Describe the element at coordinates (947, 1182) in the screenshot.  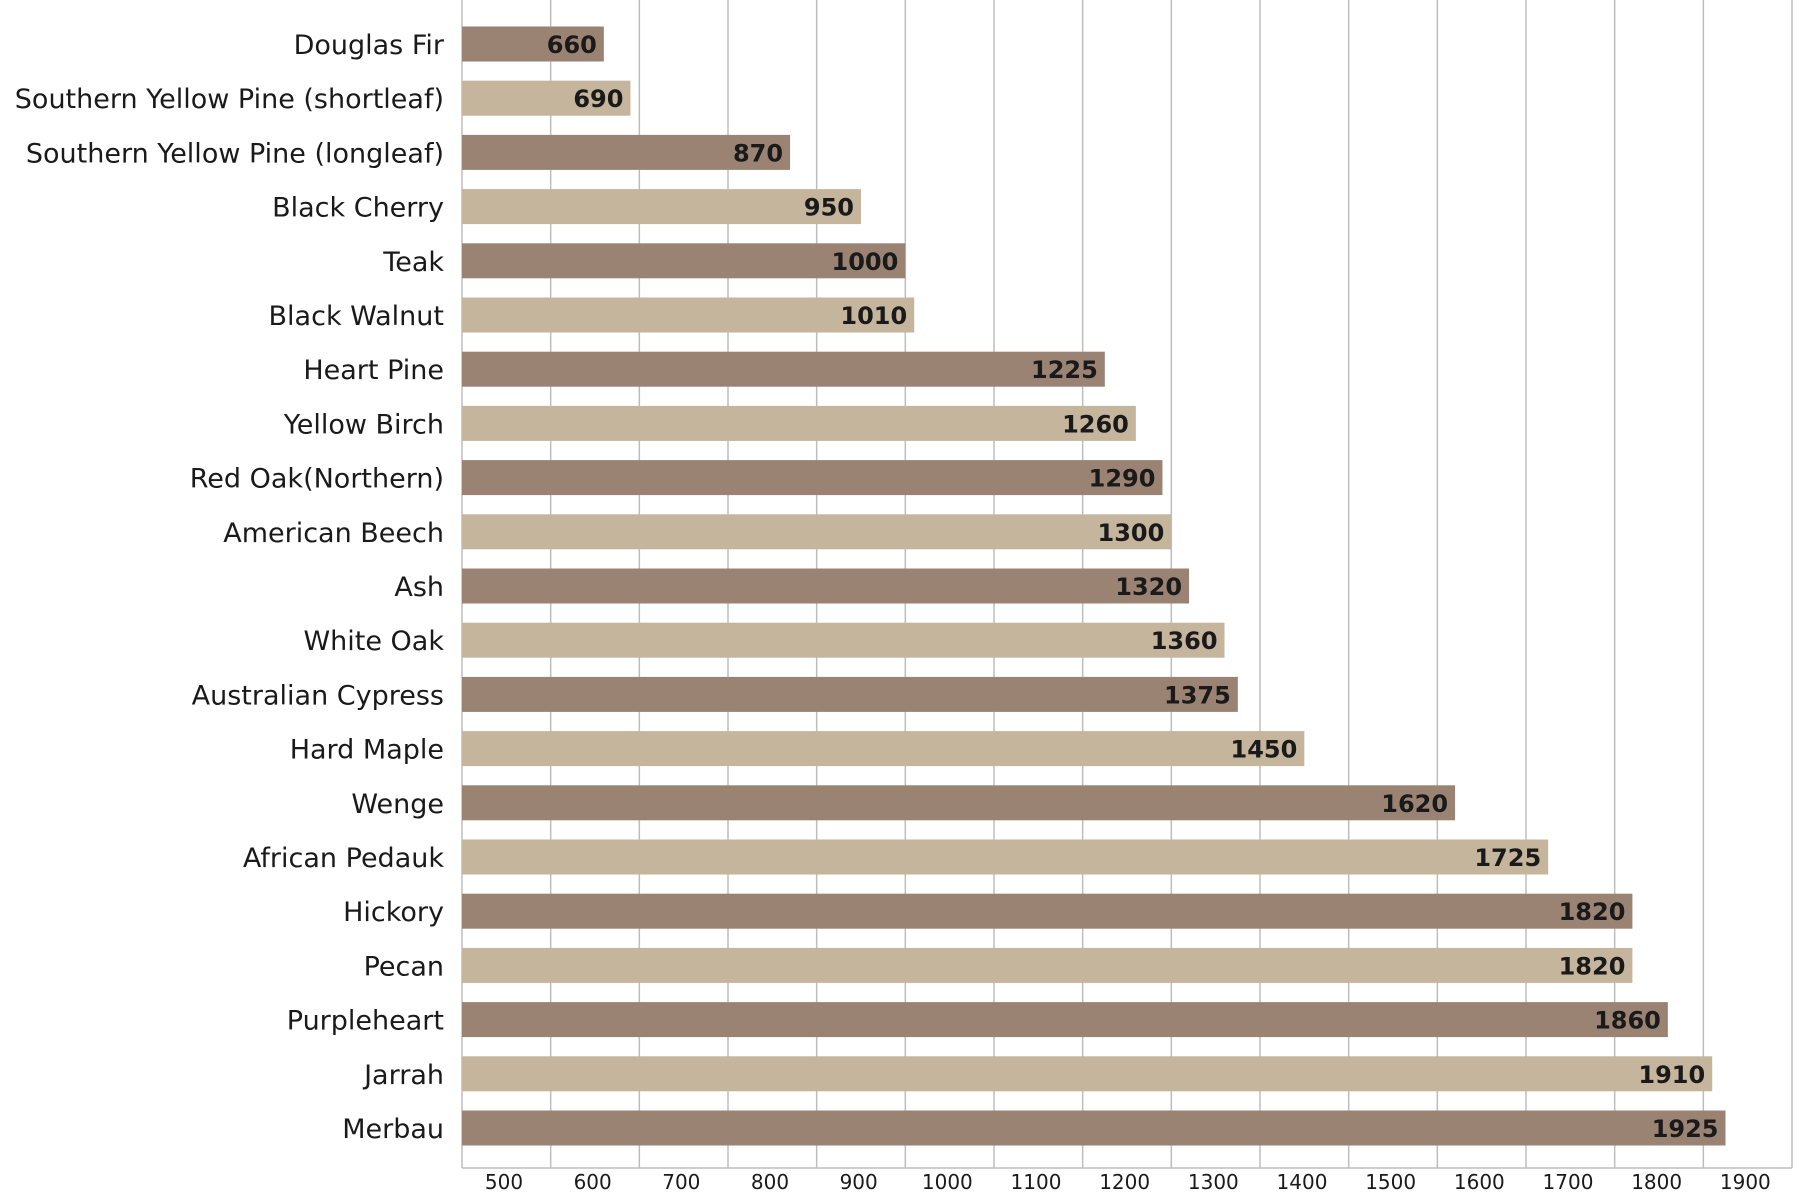
I see `x-tick-label: 1000` at that location.